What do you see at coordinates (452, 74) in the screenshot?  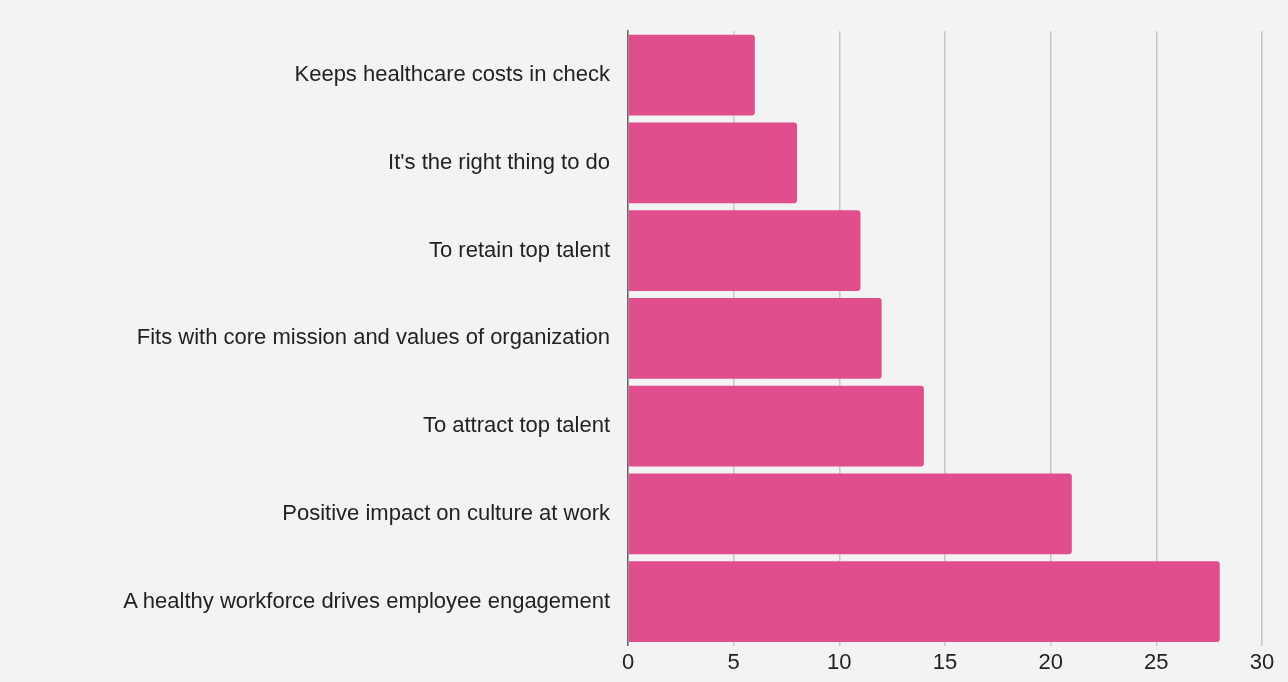 I see `y-tick-label: Keeps healthcare costs in check` at bounding box center [452, 74].